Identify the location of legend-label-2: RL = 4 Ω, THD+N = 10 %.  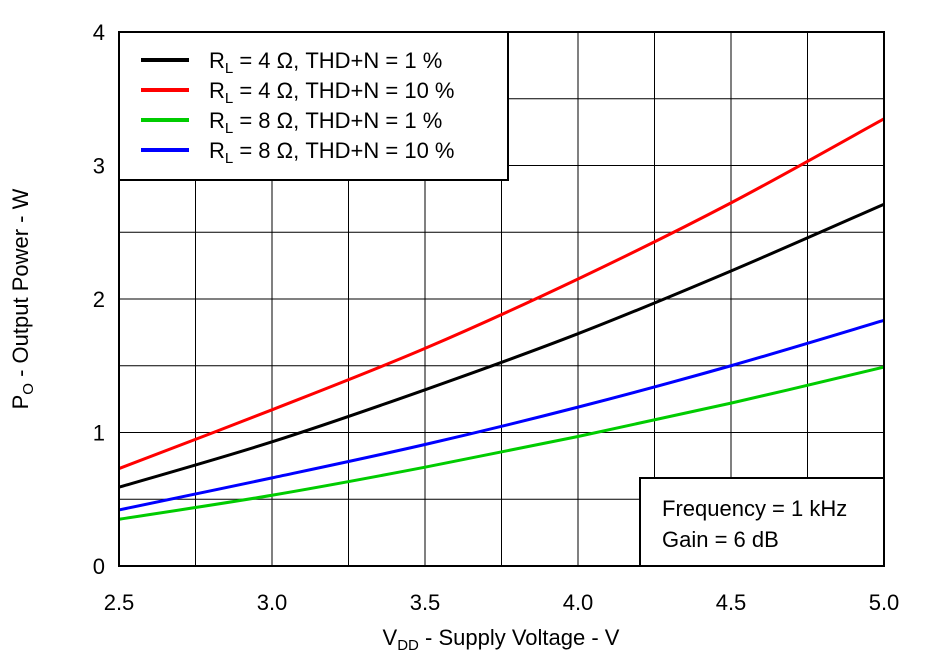
(332, 92).